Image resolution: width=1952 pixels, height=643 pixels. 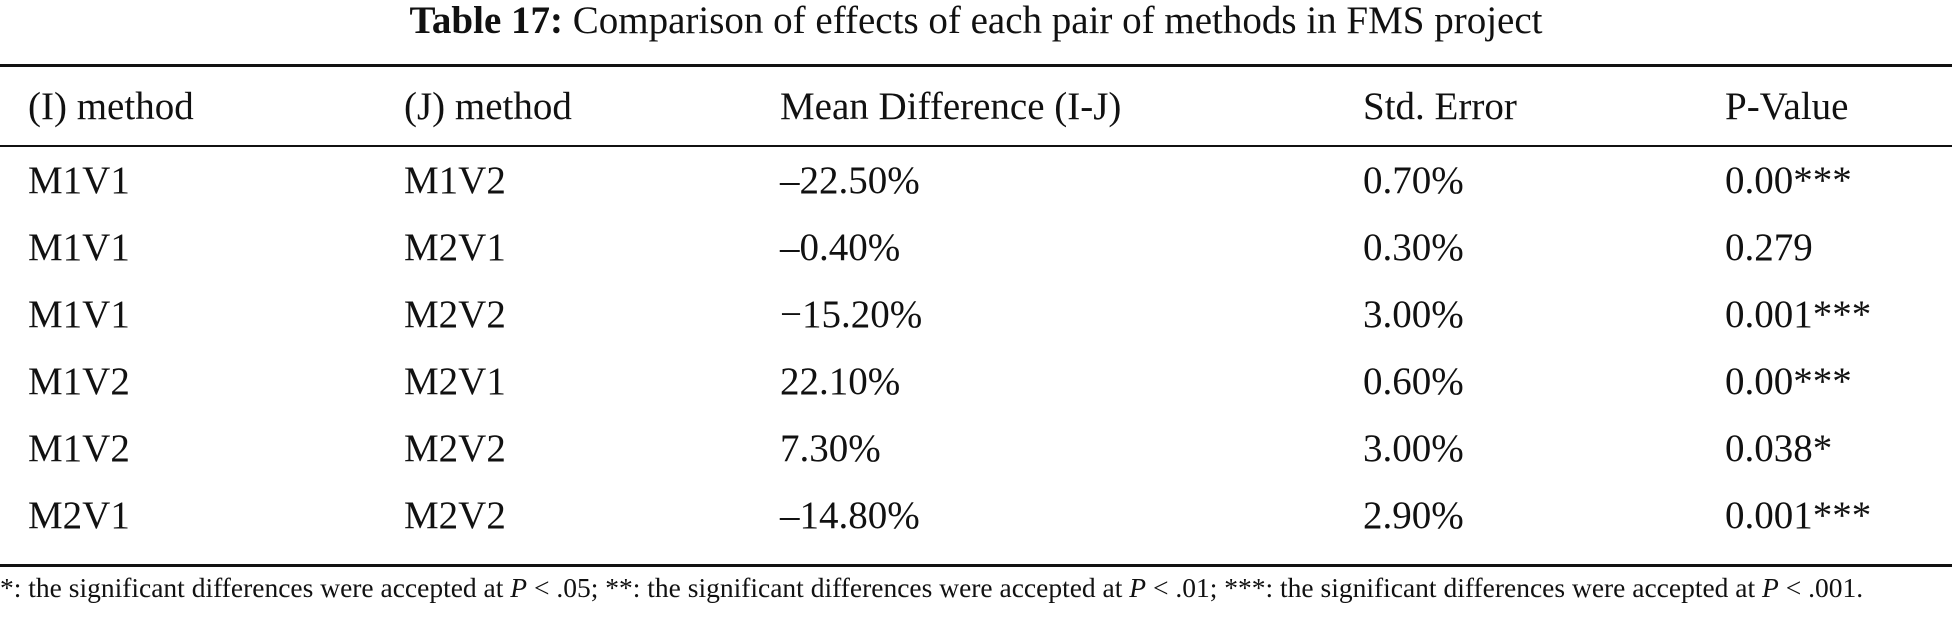 I want to click on table-row: M1V1 M2V2 −15.20% 3.00% 0.001***, so click(x=976, y=314).